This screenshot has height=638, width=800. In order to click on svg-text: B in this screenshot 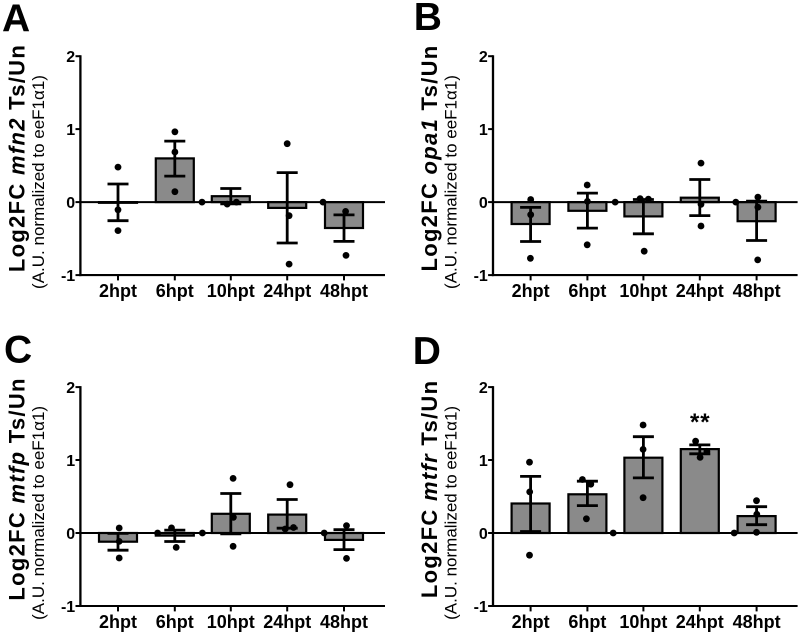, I will do `click(428, 19)`.